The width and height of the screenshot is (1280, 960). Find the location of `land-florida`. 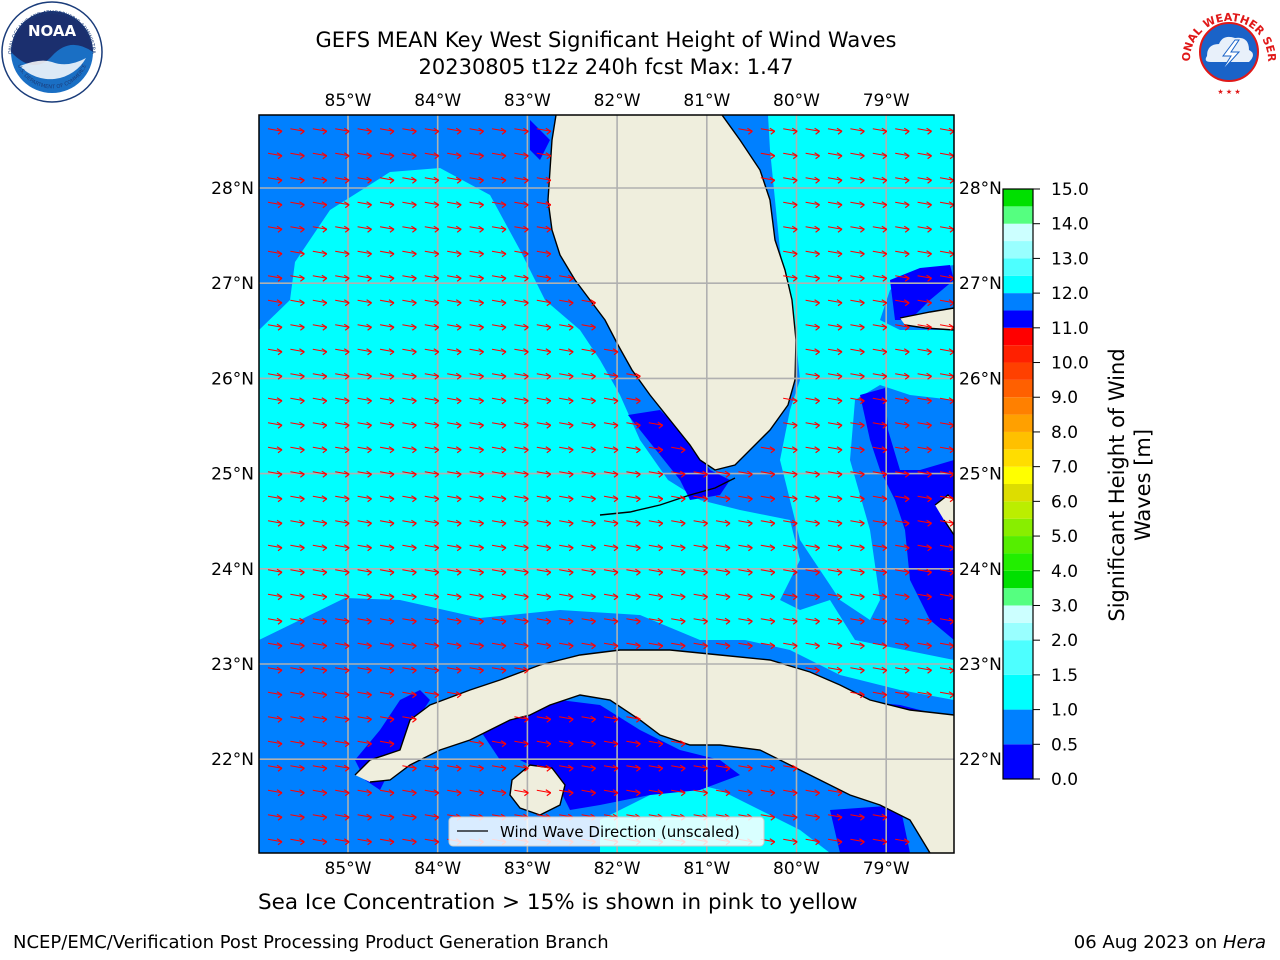

land-florida is located at coordinates (672, 292).